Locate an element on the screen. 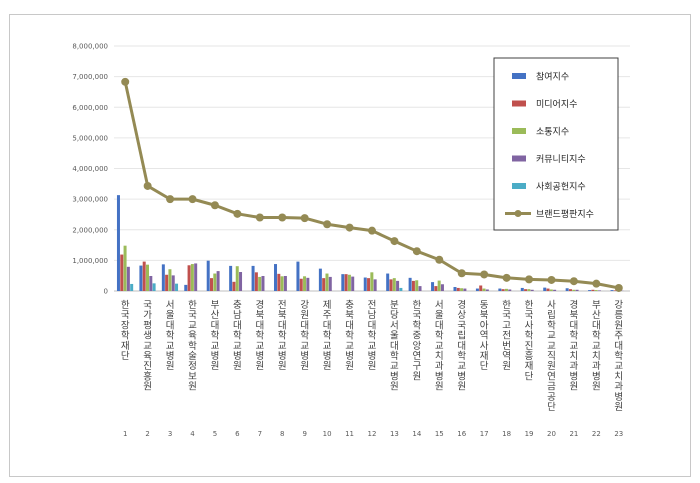 This screenshot has height=483, width=700. category-number-label: 15 is located at coordinates (439, 434).